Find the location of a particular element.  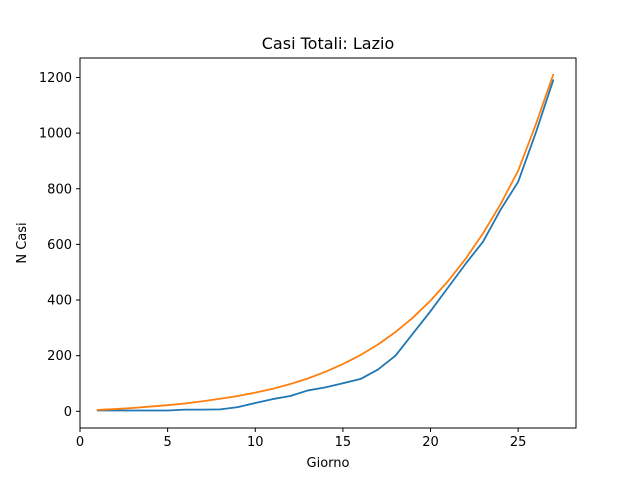

y-tick-label: 800 is located at coordinates (59, 189).